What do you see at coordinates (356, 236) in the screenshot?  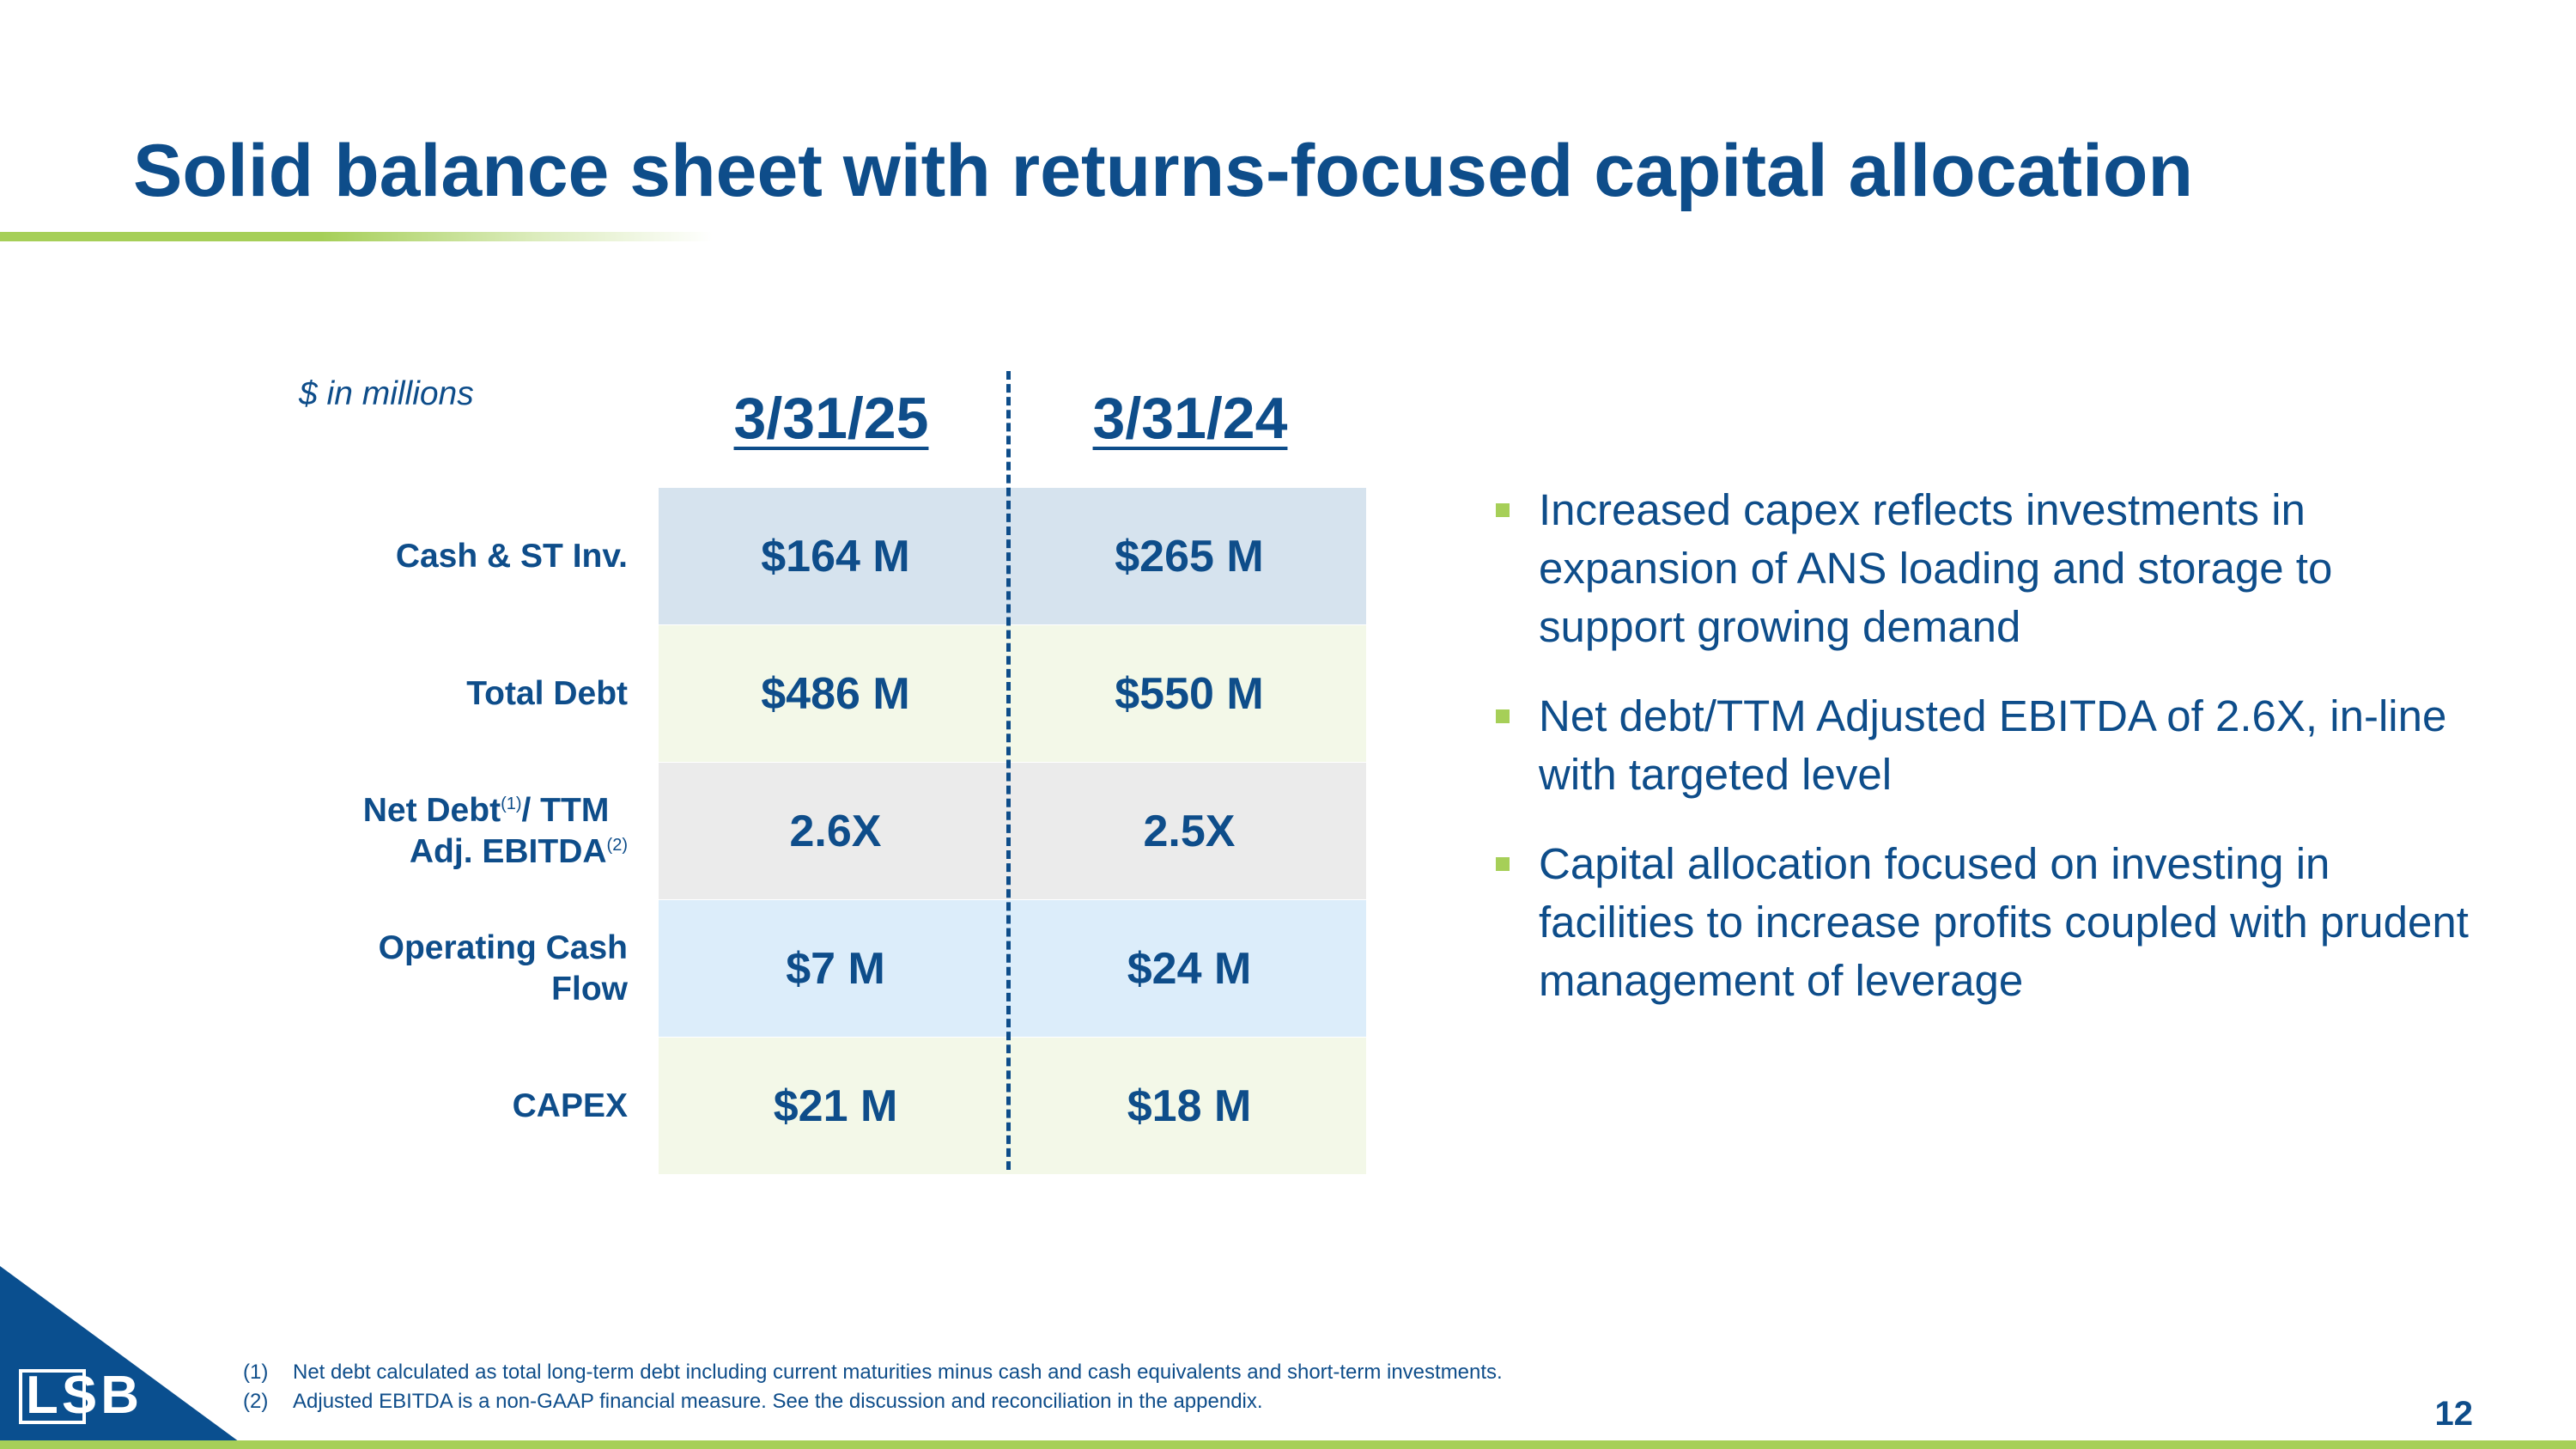 I see `title-underline-rule` at bounding box center [356, 236].